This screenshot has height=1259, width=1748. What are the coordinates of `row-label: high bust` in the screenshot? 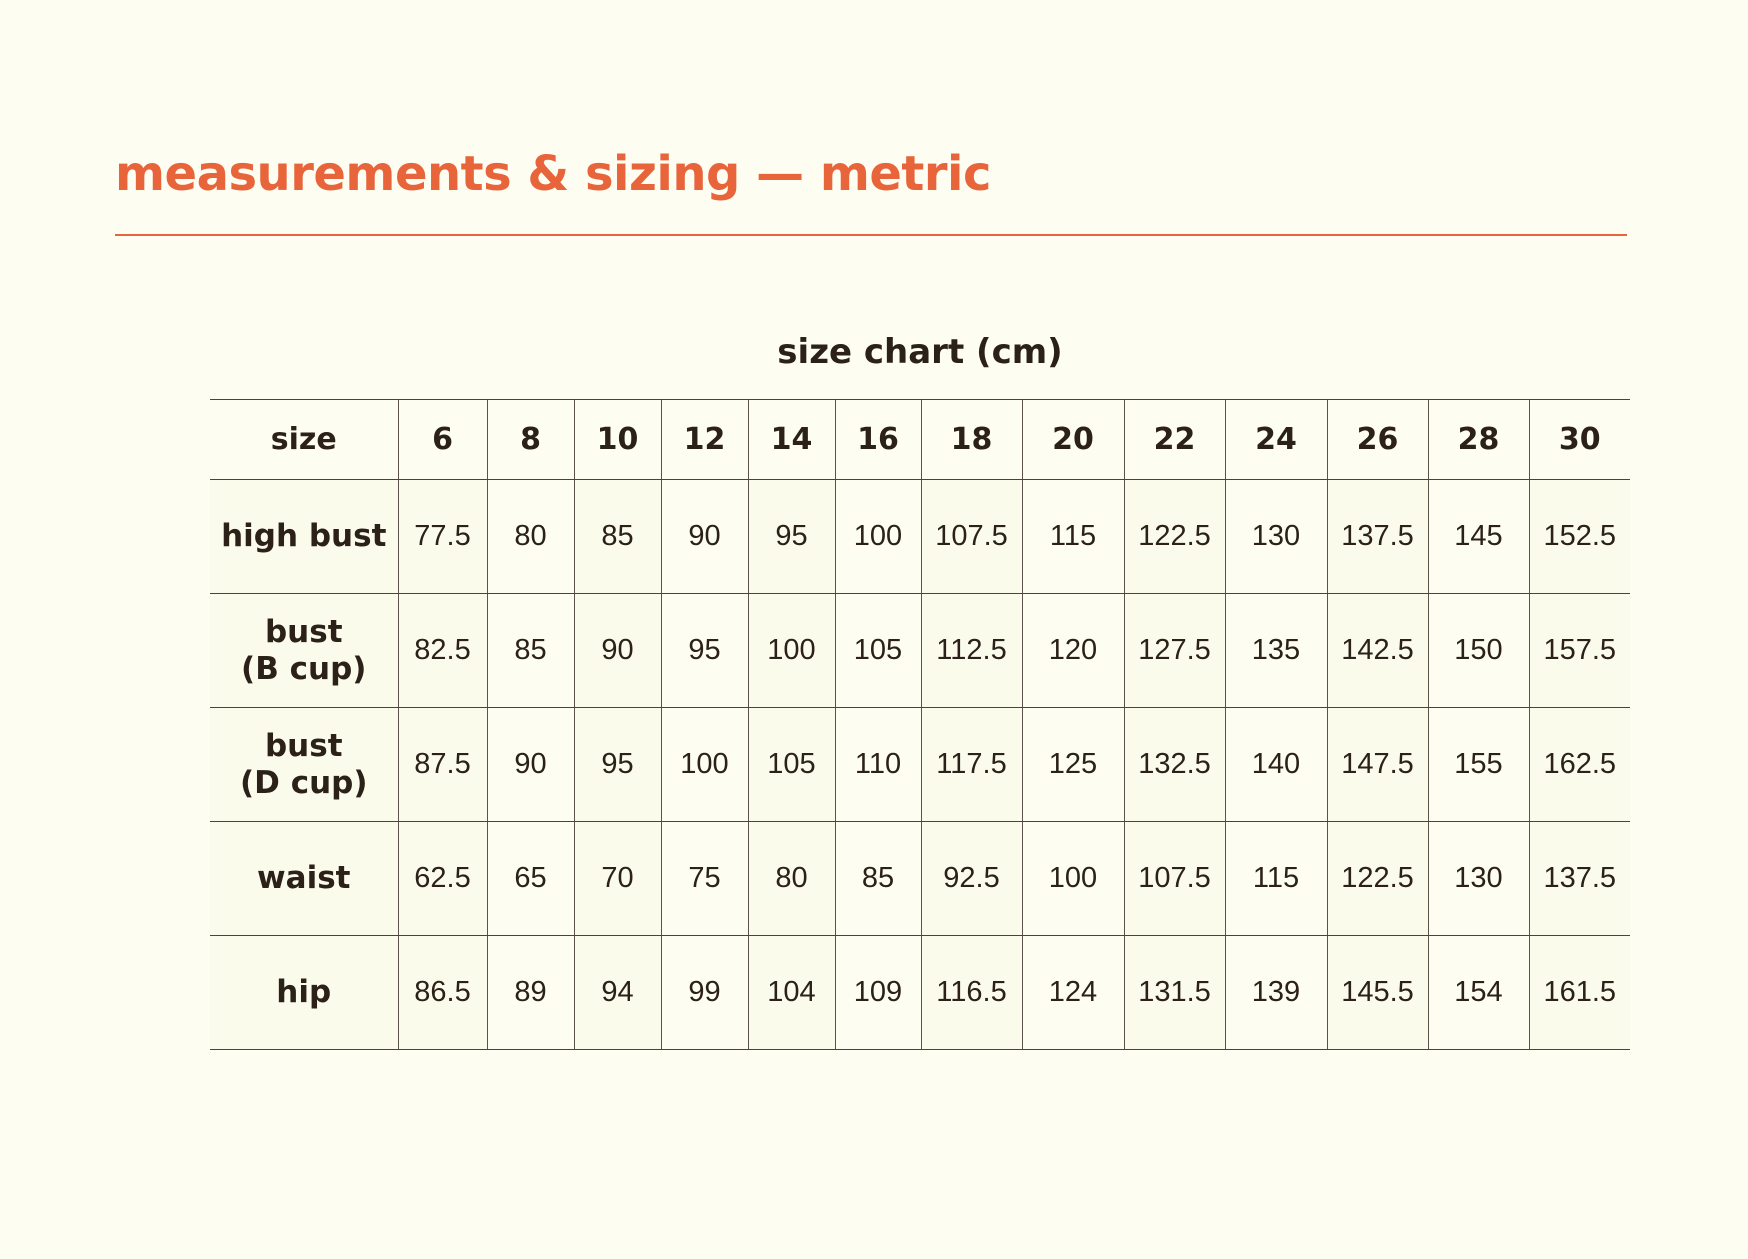 It's located at (304, 536).